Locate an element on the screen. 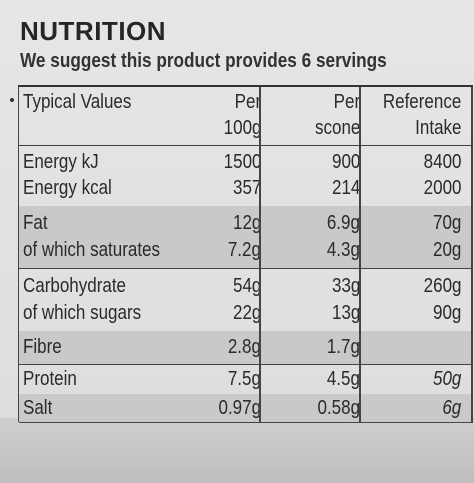  salt-label: Salt is located at coordinates (38, 408).